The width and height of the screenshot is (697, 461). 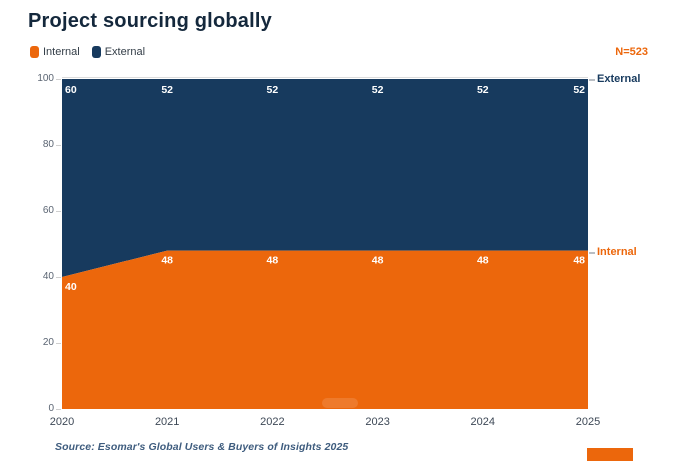 I want to click on external-swatch-icon, so click(x=96, y=52).